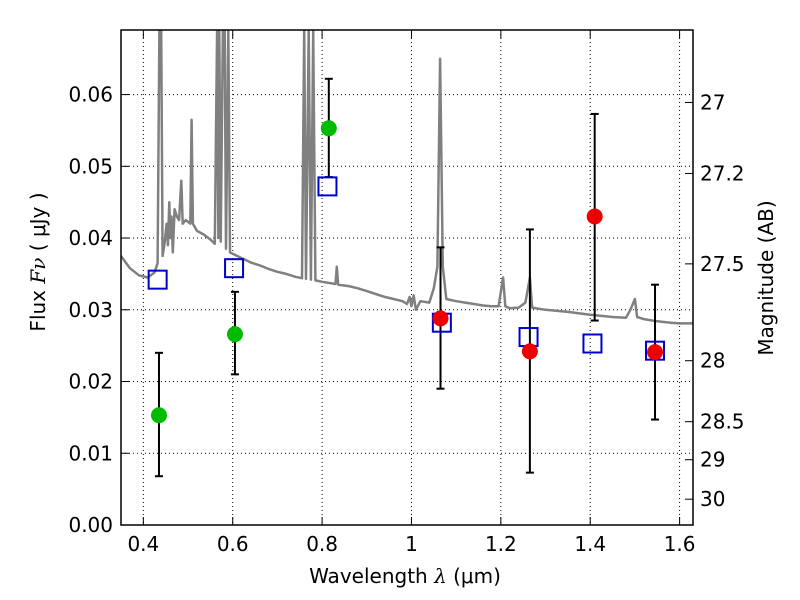 This screenshot has height=600, width=800. Describe the element at coordinates (680, 544) in the screenshot. I see `x-tick-label: 1.6` at that location.